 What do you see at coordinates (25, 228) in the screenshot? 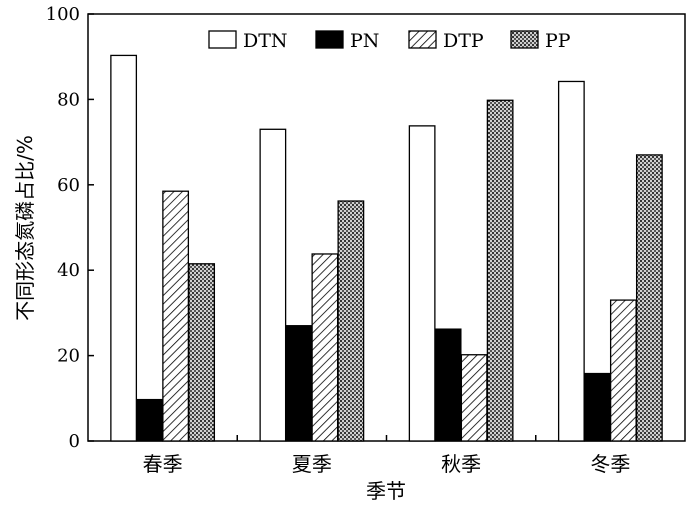
I see `y-axis-title: 不同形态氮磷占比/%` at bounding box center [25, 228].